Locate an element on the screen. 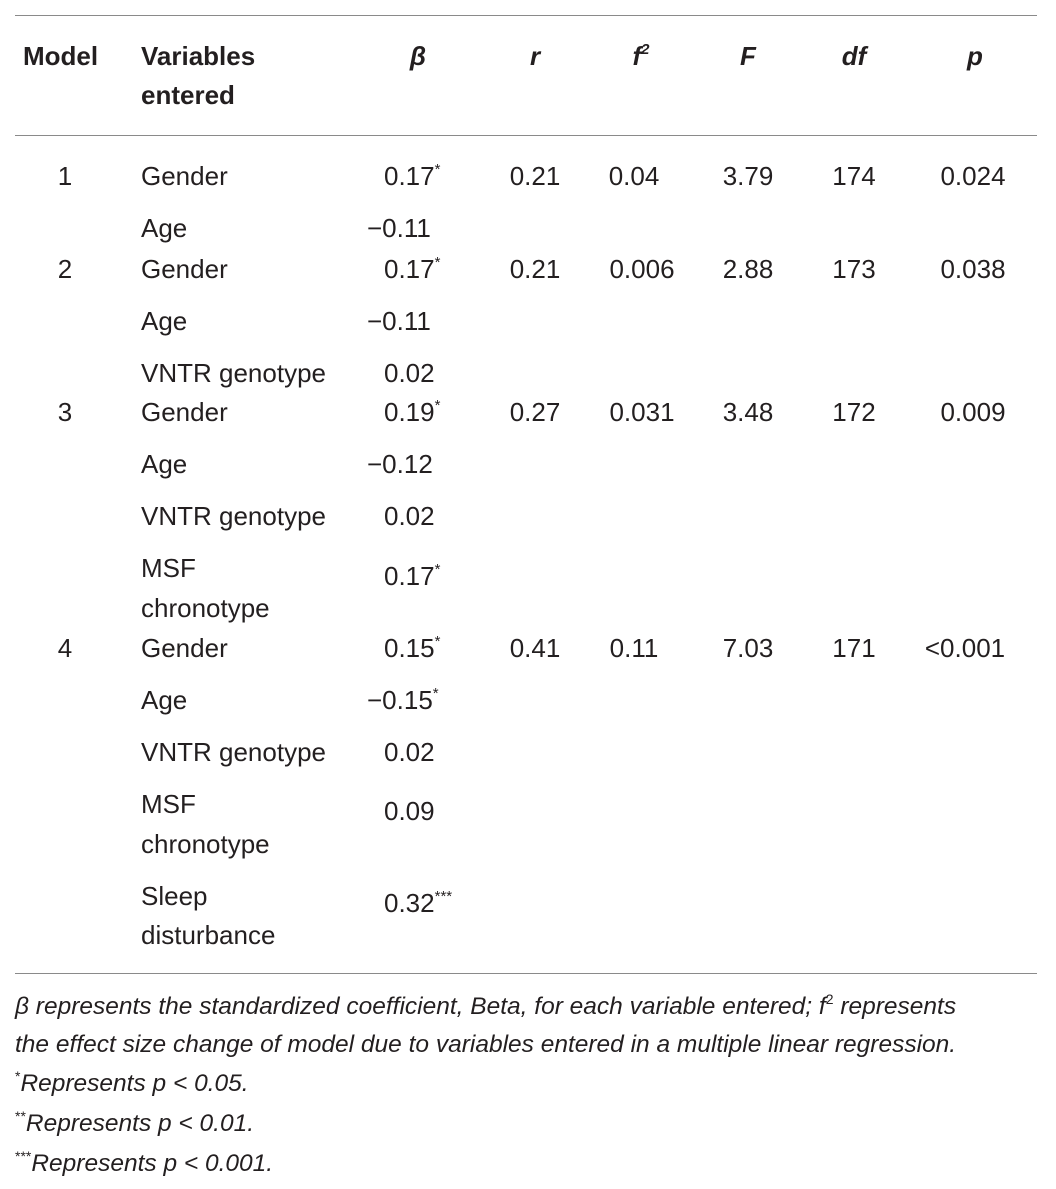 The width and height of the screenshot is (1056, 1189). beta-value: 0.15* is located at coordinates (412, 648).